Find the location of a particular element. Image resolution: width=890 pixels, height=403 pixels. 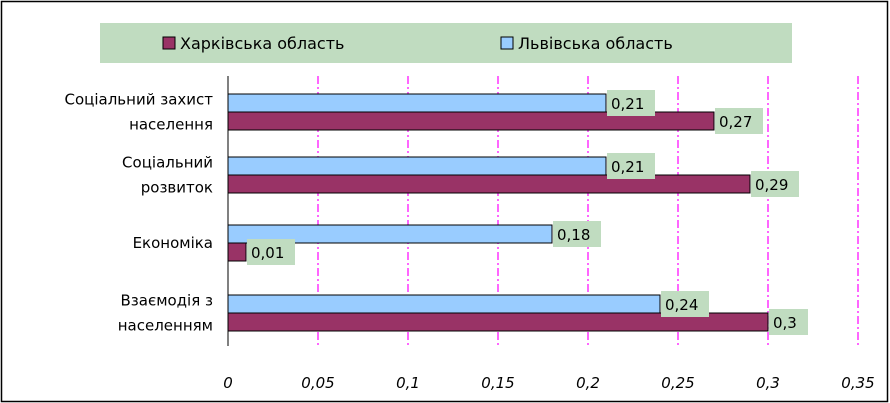

x-tick-label: 0 is located at coordinates (228, 383).